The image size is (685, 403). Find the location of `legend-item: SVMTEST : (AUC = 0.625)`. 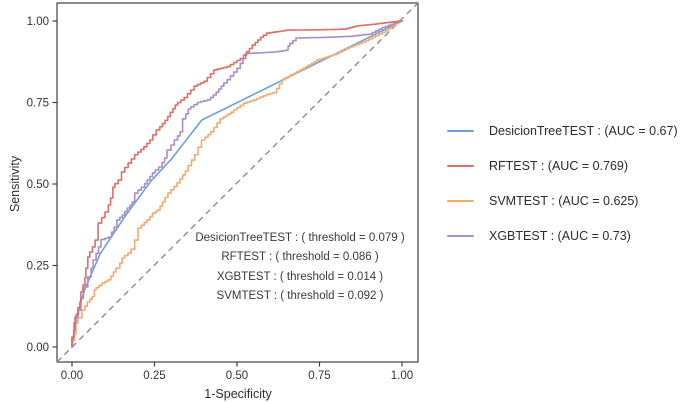

legend-item: SVMTEST : (AUC = 0.625) is located at coordinates (562, 200).